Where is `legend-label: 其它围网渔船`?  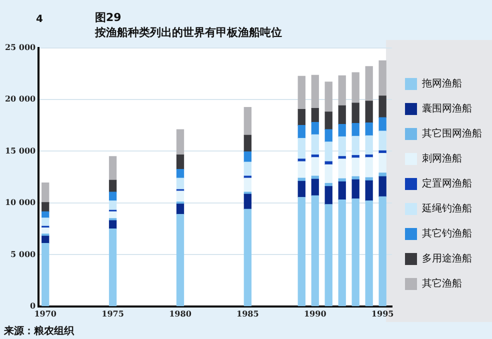
legend-label: 其它围网渔船 is located at coordinates (452, 134).